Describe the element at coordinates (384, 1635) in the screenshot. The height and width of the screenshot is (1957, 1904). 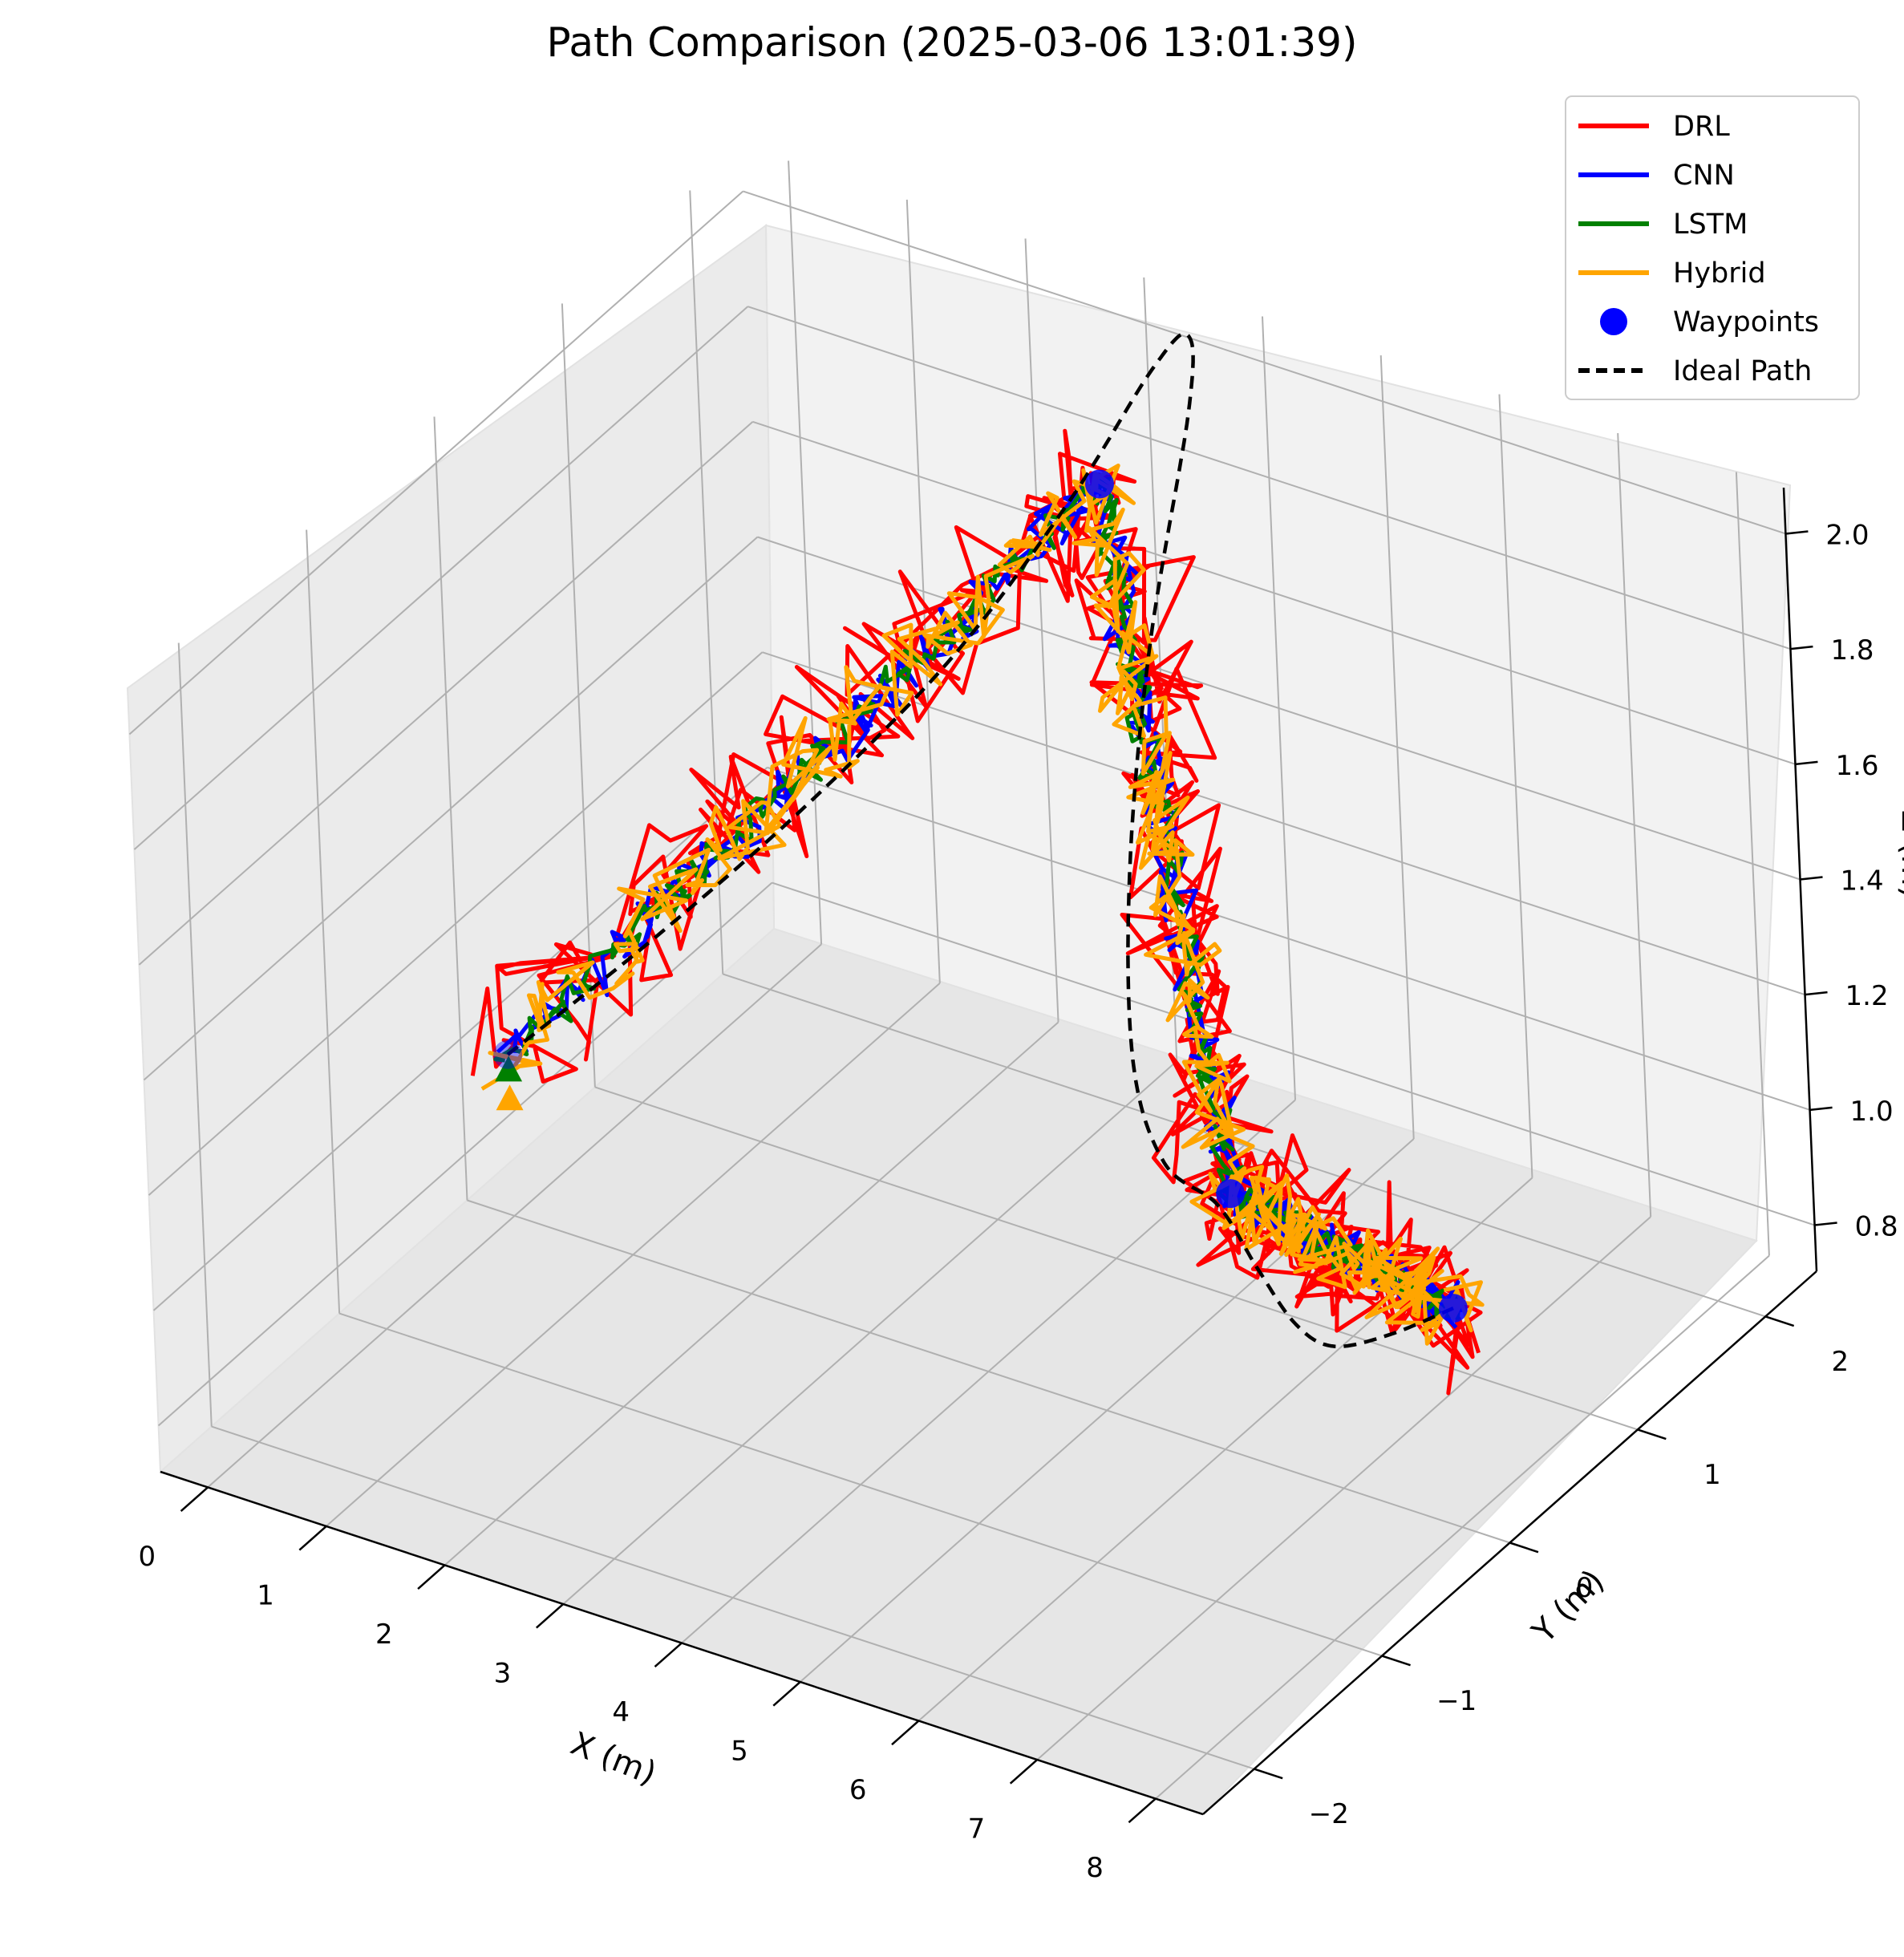
I see `x-tick-label: 2` at that location.